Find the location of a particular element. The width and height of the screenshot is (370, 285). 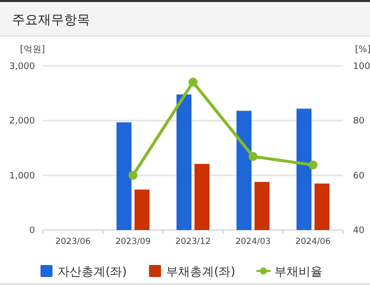

y-tick-label: 2,000 is located at coordinates (22, 121).